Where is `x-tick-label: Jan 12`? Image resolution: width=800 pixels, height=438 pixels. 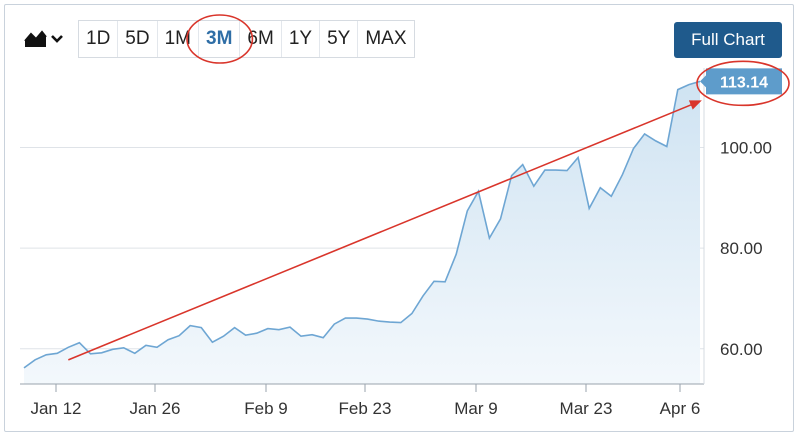 x-tick-label: Jan 12 is located at coordinates (55, 408).